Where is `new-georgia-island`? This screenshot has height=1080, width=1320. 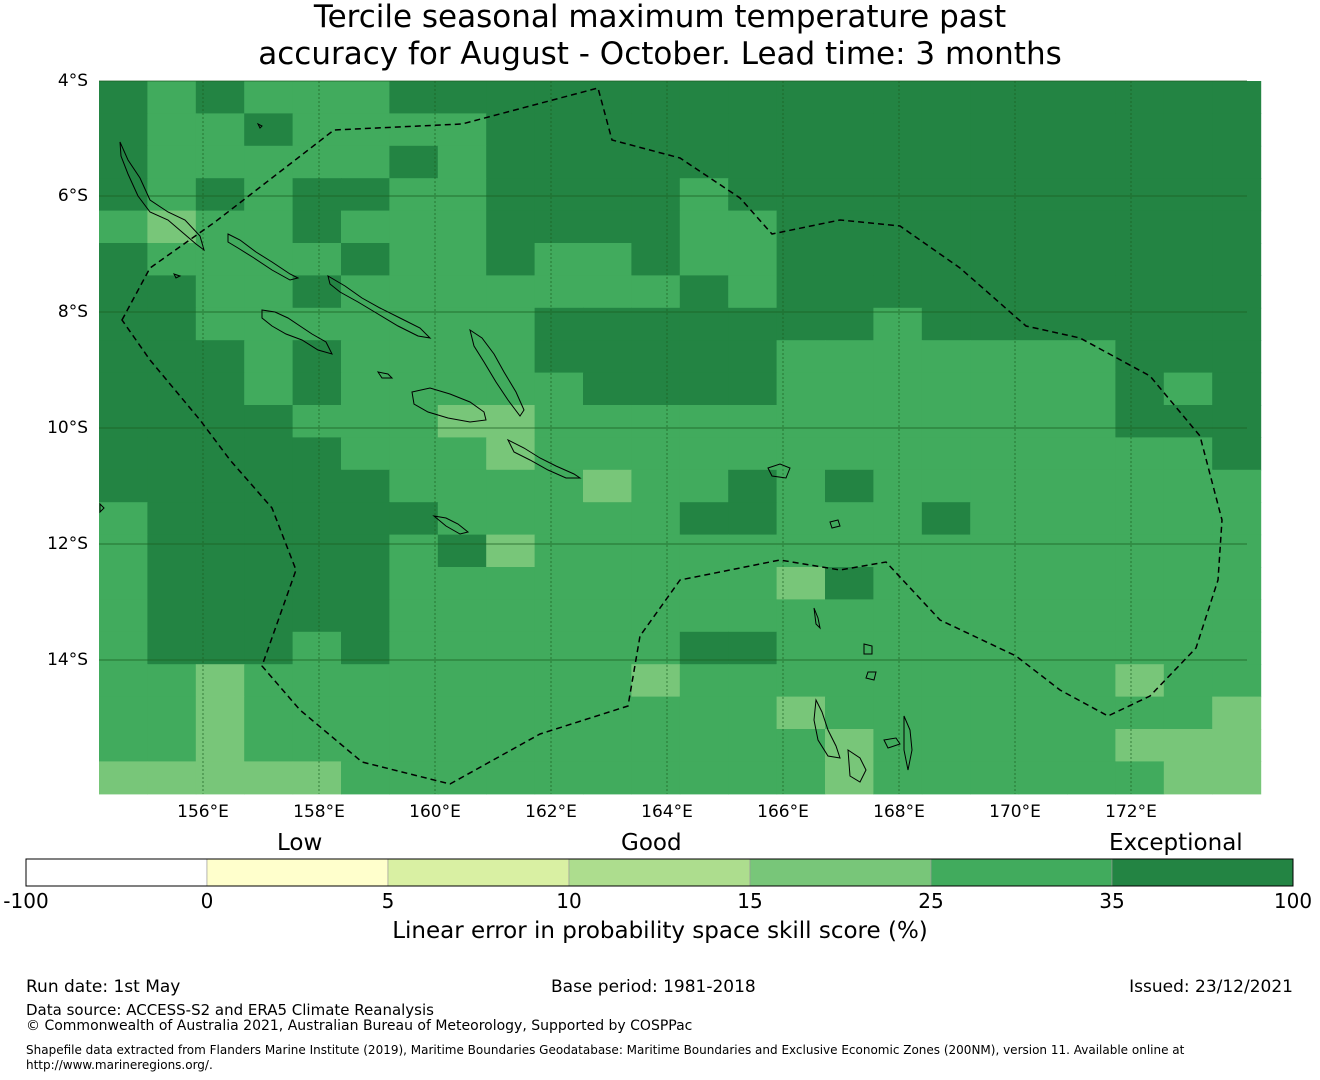
new-georgia-island is located at coordinates (297, 332).